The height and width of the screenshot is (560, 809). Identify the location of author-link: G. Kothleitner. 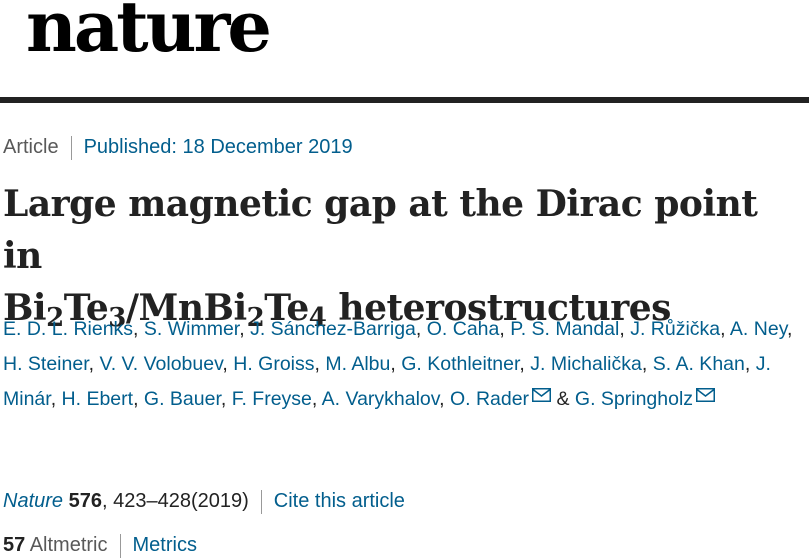
(460, 364).